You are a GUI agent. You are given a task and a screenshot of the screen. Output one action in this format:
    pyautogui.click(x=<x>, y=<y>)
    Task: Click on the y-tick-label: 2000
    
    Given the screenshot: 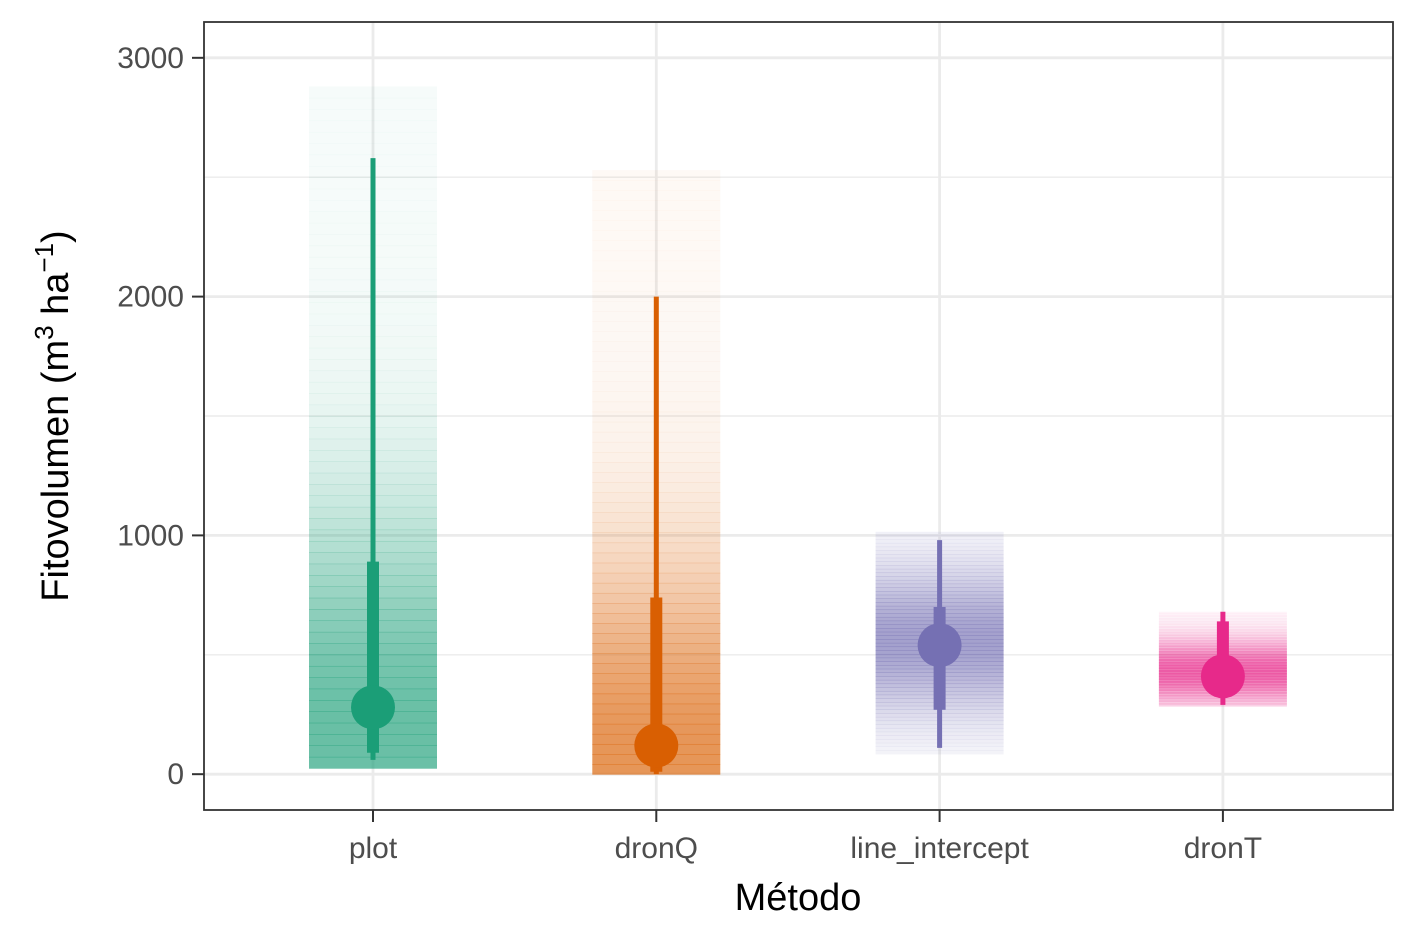 What is the action you would take?
    pyautogui.click(x=150, y=297)
    